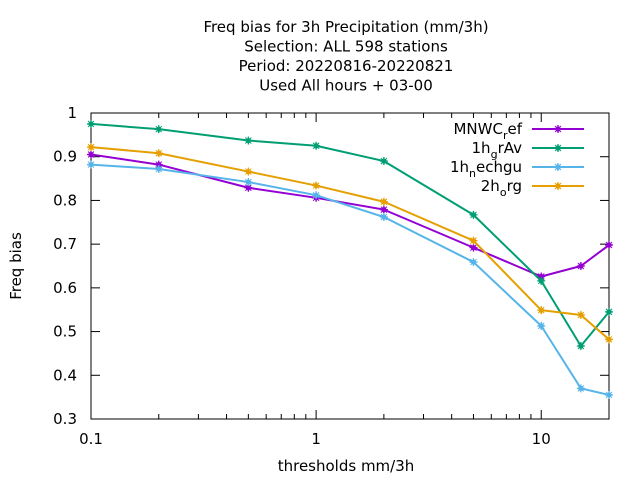  What do you see at coordinates (65, 157) in the screenshot?
I see `y-tick-label: 0.9` at bounding box center [65, 157].